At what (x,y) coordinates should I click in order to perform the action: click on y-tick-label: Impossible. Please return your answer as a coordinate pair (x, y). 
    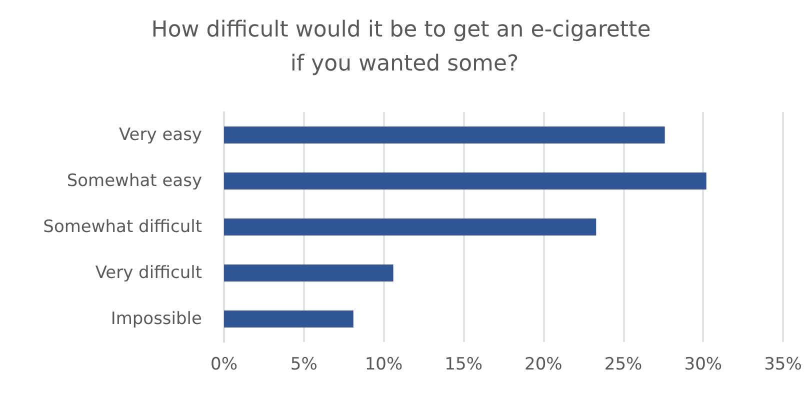
    Looking at the image, I should click on (156, 319).